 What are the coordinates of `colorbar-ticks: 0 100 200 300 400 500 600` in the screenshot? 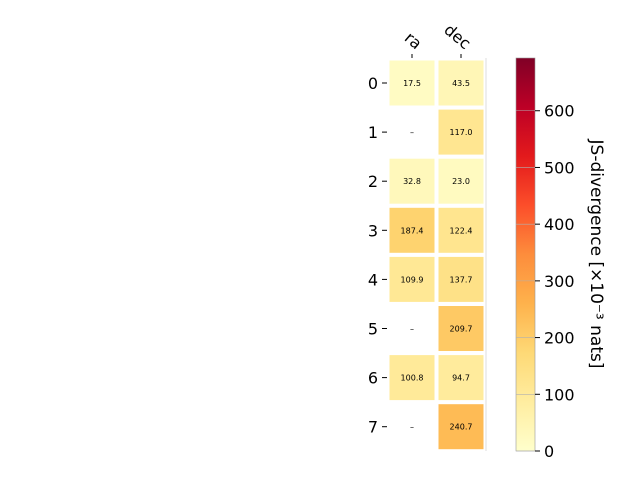 It's located at (545, 281).